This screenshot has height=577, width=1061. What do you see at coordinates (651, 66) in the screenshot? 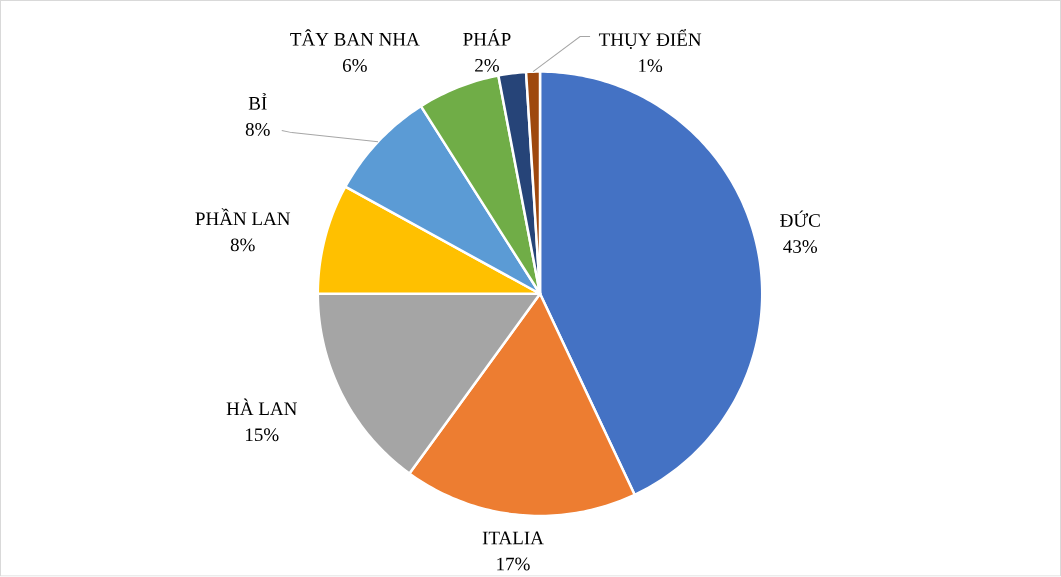
I see `data-label: 1%` at bounding box center [651, 66].